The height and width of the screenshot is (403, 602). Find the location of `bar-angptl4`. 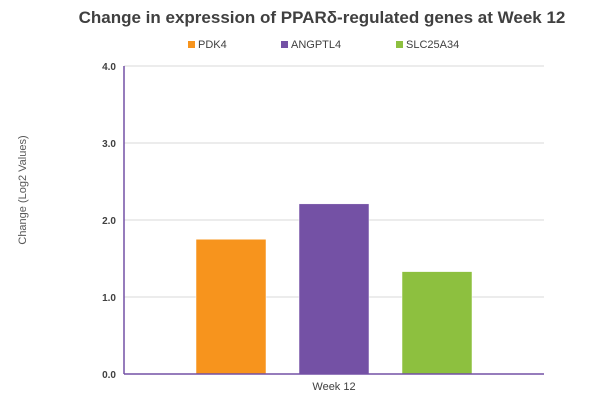

bar-angptl4 is located at coordinates (334, 289).